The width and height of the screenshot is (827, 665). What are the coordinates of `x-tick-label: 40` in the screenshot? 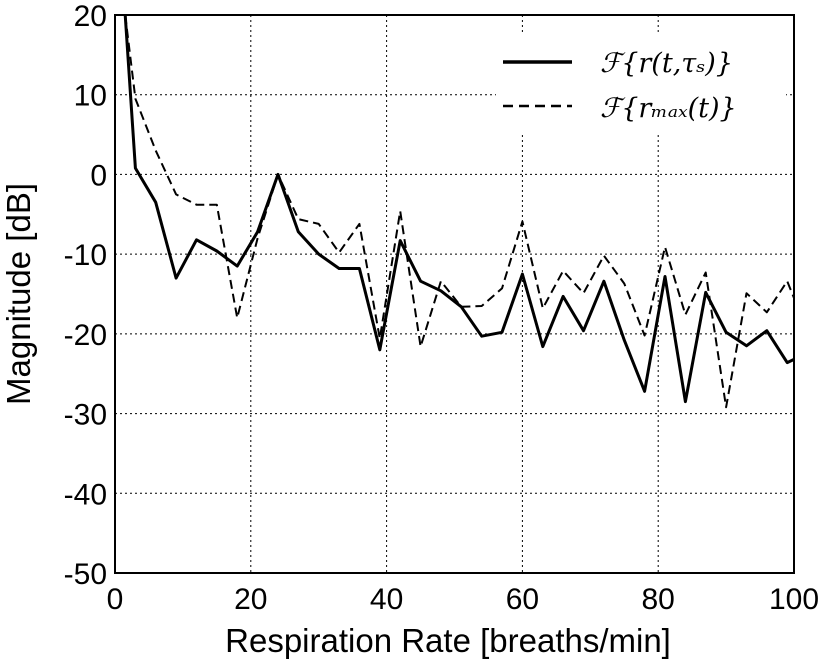 It's located at (386, 599).